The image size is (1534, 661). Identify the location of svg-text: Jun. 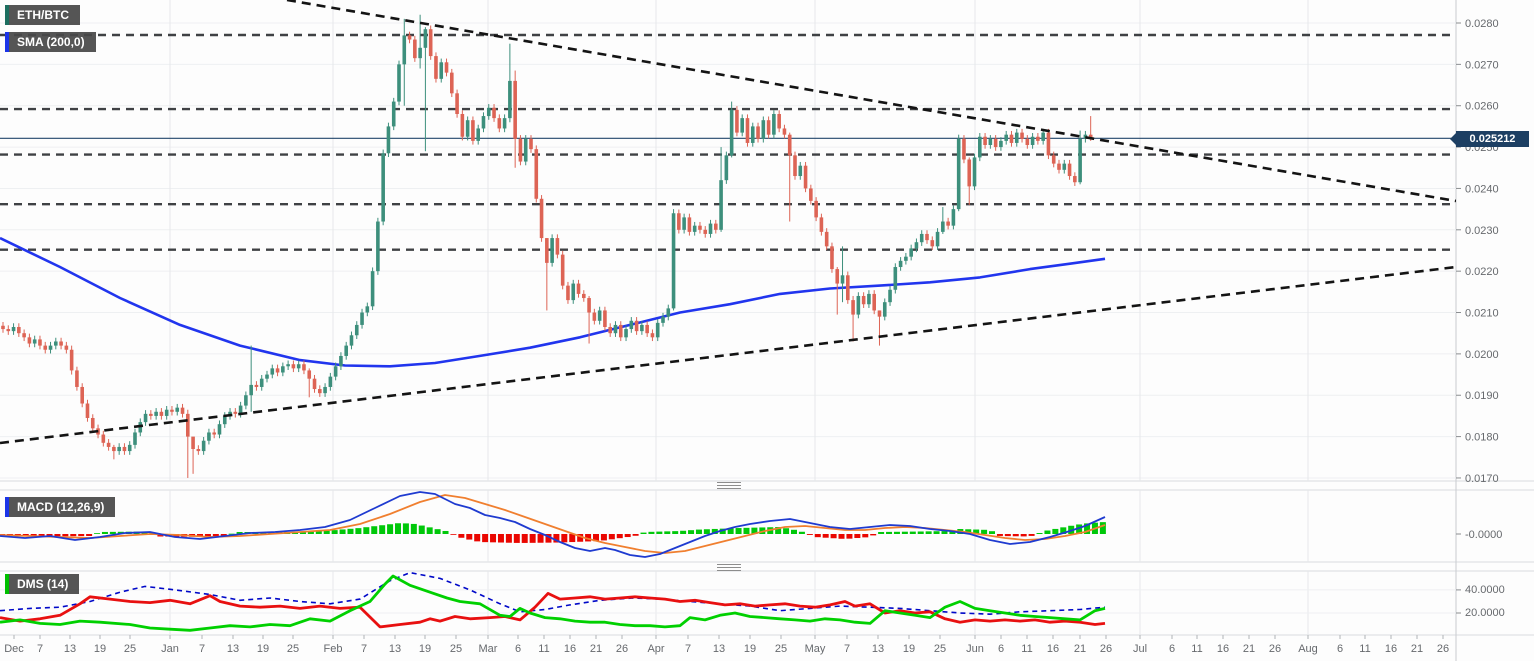
(975, 649).